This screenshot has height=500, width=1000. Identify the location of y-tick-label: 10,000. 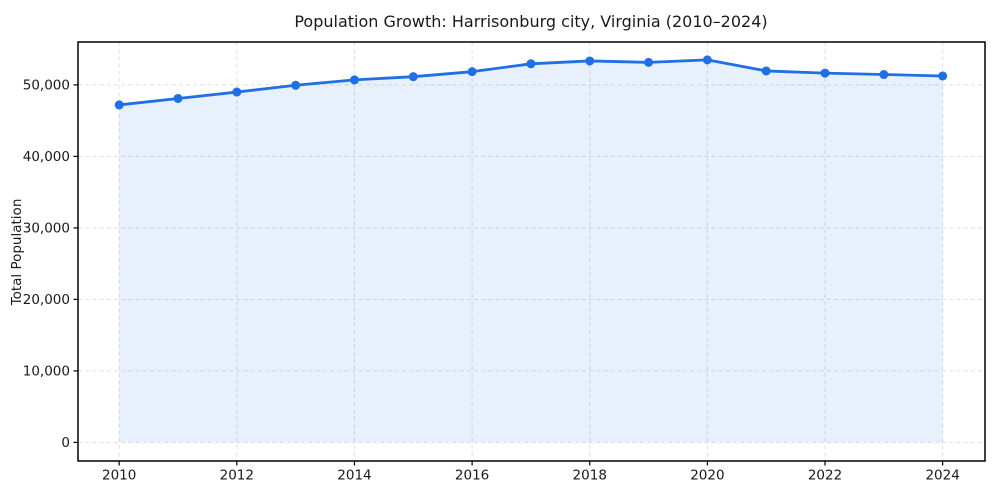
(46, 371).